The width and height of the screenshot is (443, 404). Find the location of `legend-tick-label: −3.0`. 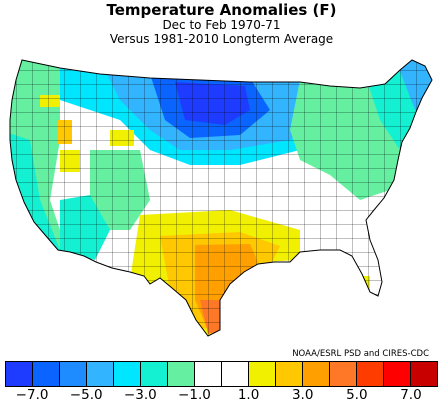

legend-tick-label: −3.0 is located at coordinates (140, 395).